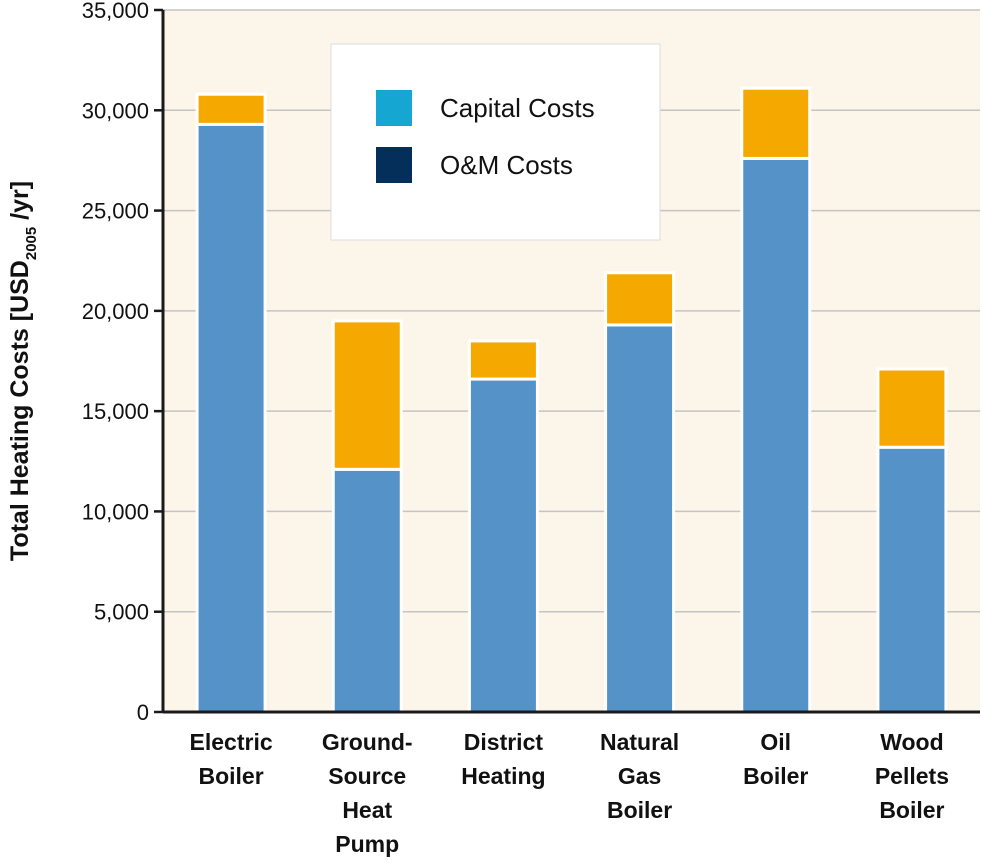 The image size is (982, 863). What do you see at coordinates (503, 776) in the screenshot?
I see `x-category-label: Heating` at bounding box center [503, 776].